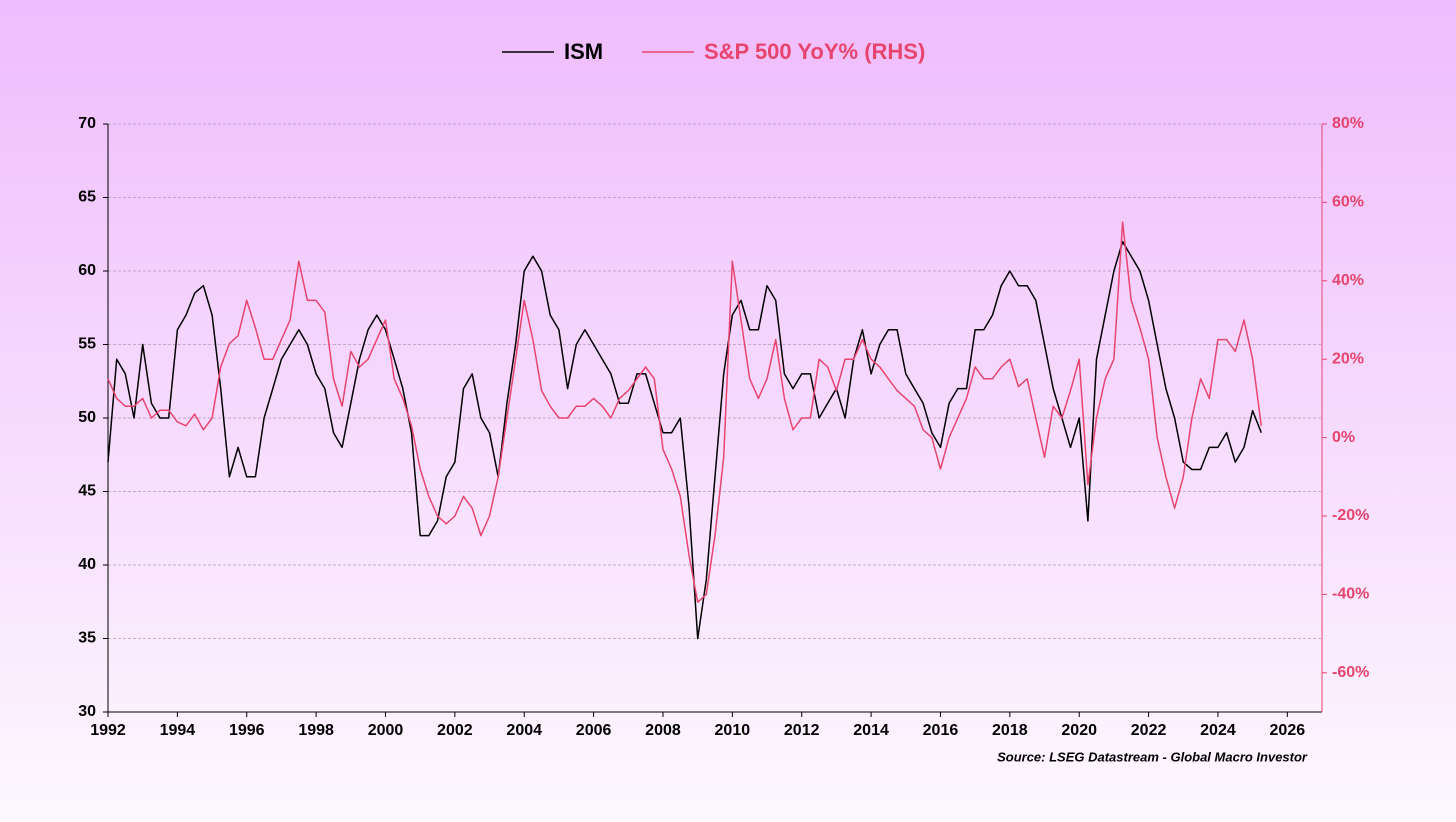 The image size is (1456, 822). I want to click on x-tick-label: 2024, so click(1218, 730).